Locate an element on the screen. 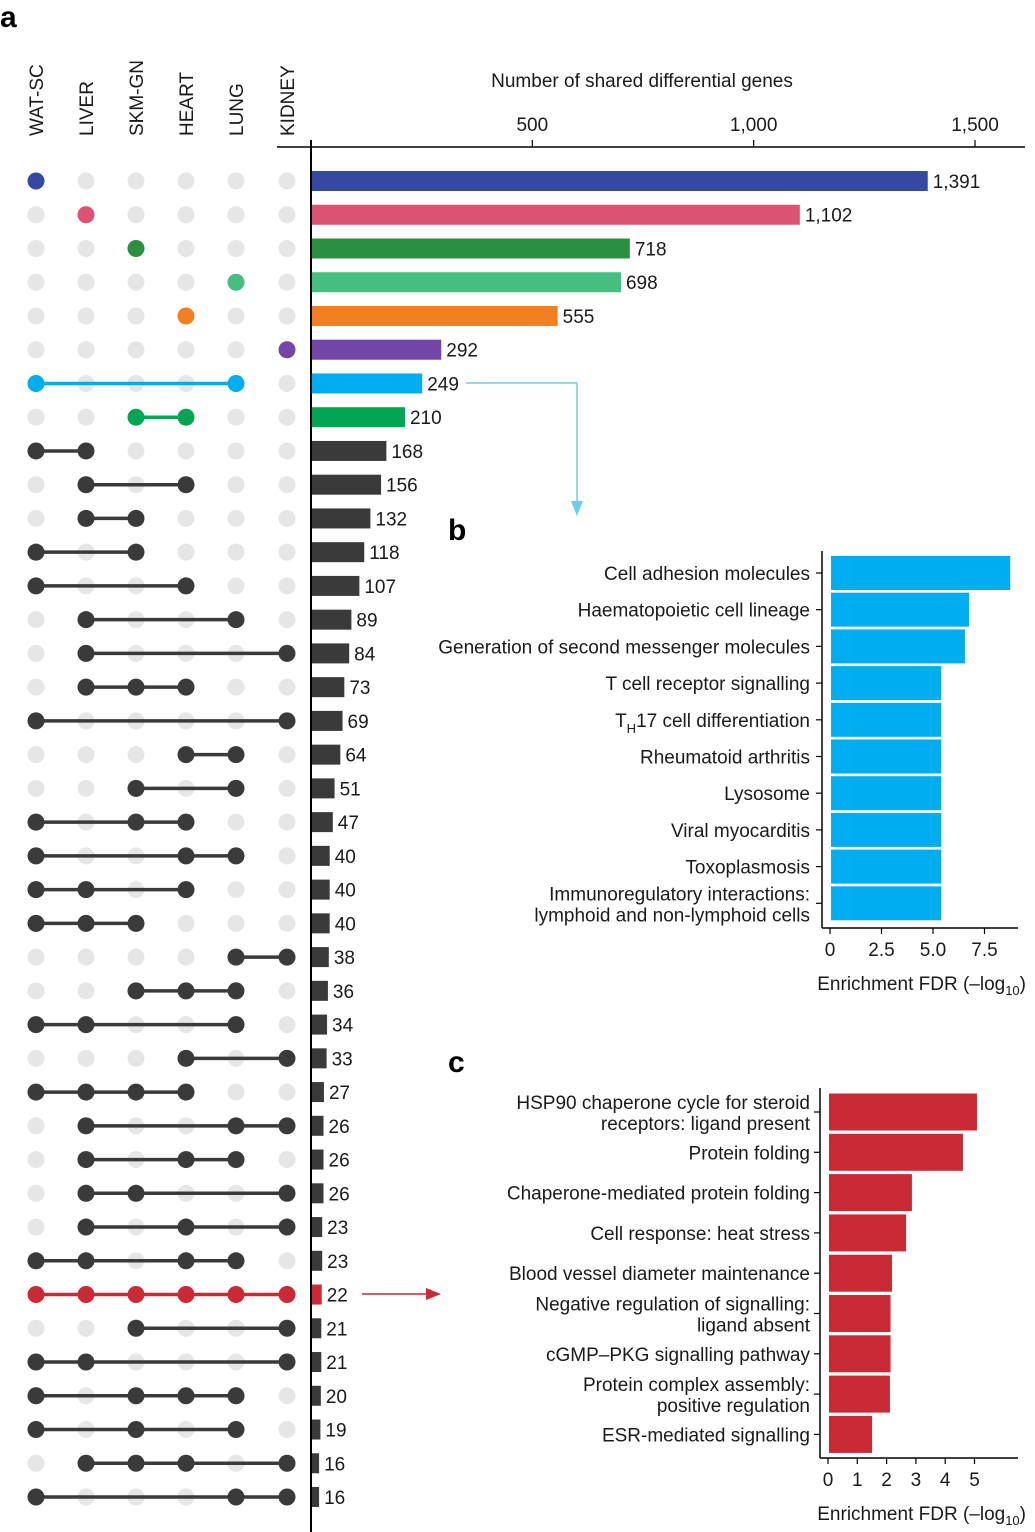 The height and width of the screenshot is (1532, 1035). upset-row: 118 is located at coordinates (213, 553).